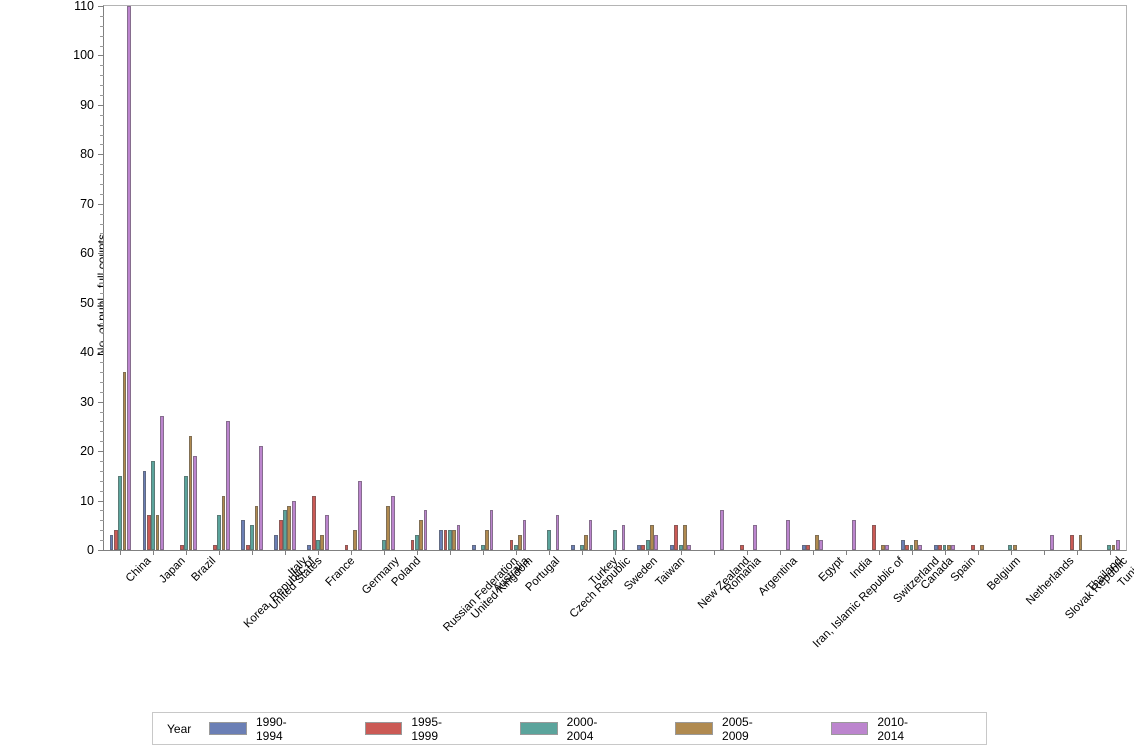  I want to click on legend-entry: 2005-2009, so click(721, 729).